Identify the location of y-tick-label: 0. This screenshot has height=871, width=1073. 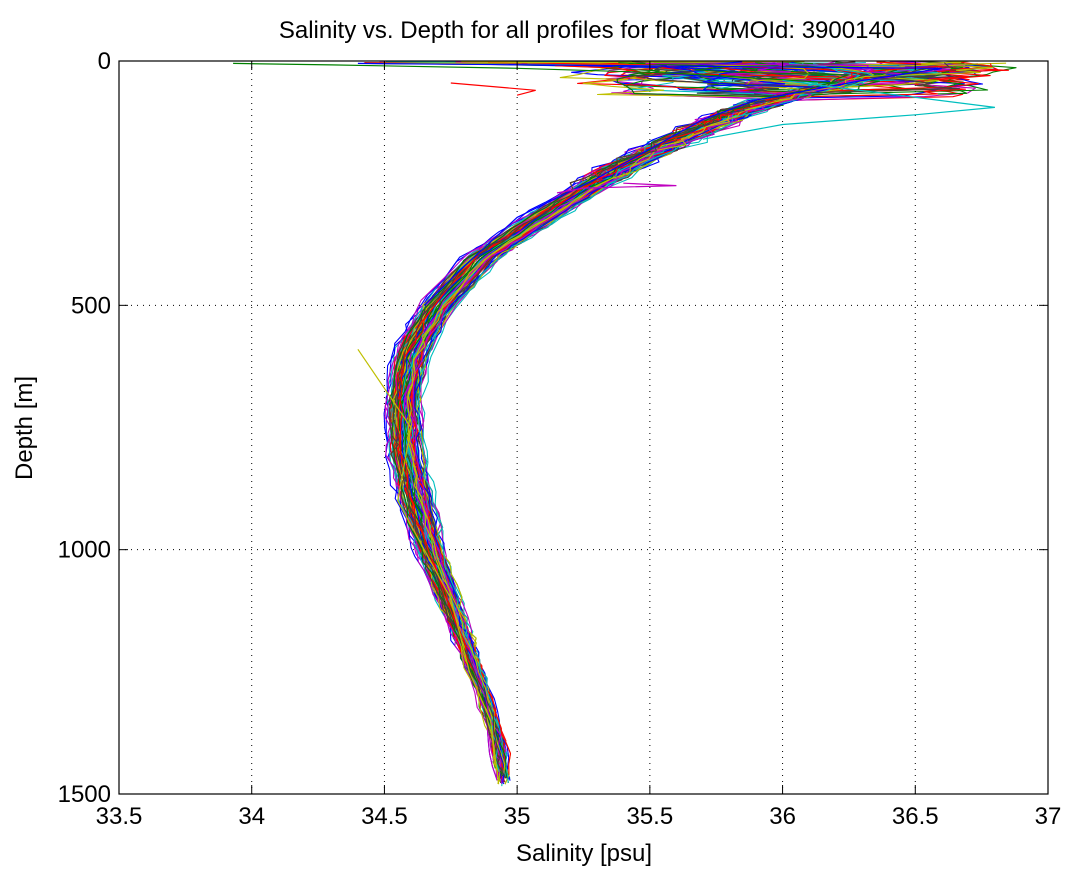
(104, 61).